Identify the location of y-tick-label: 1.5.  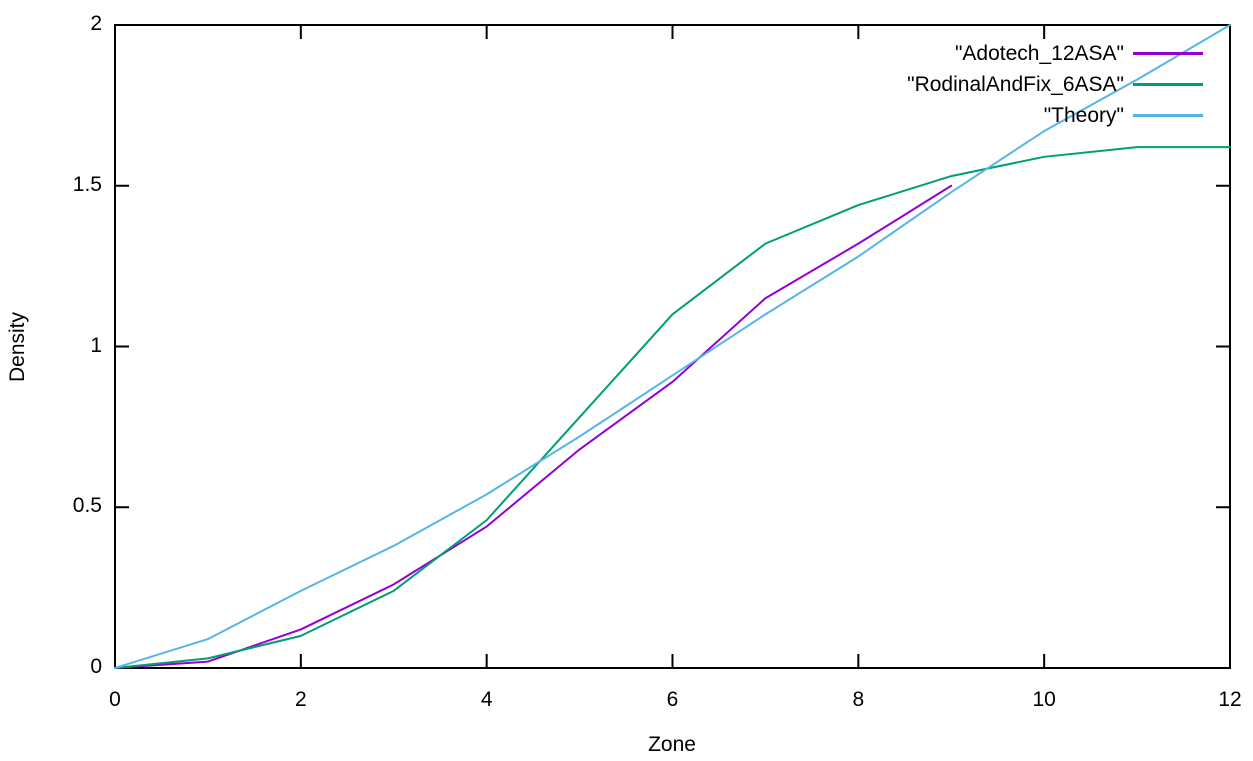
(87, 184).